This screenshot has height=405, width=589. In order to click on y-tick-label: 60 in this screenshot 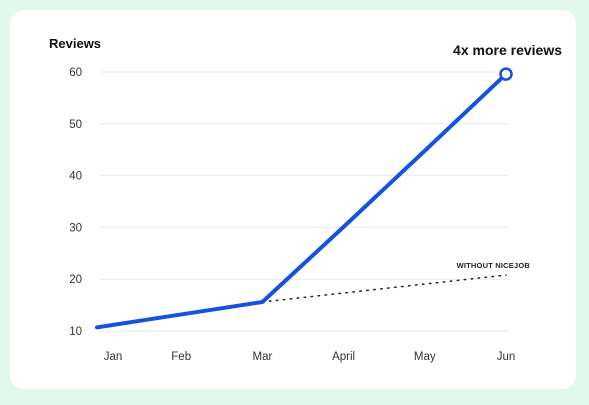, I will do `click(75, 73)`.